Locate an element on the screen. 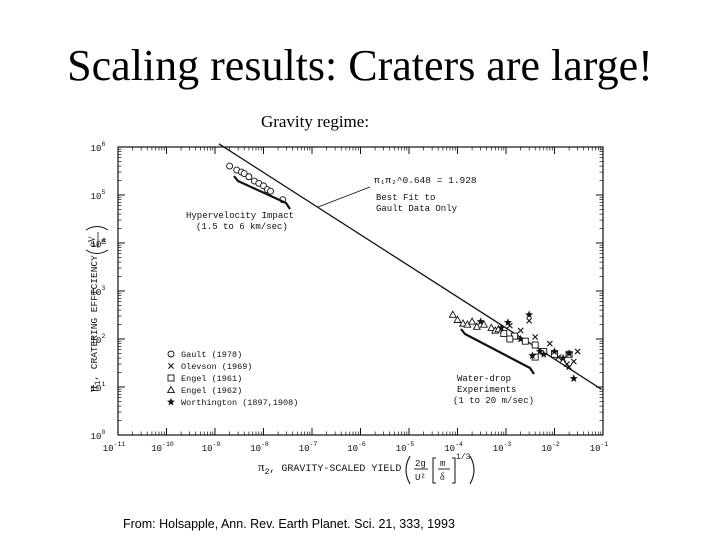  y-tick-label: 10⁵ is located at coordinates (98, 195).